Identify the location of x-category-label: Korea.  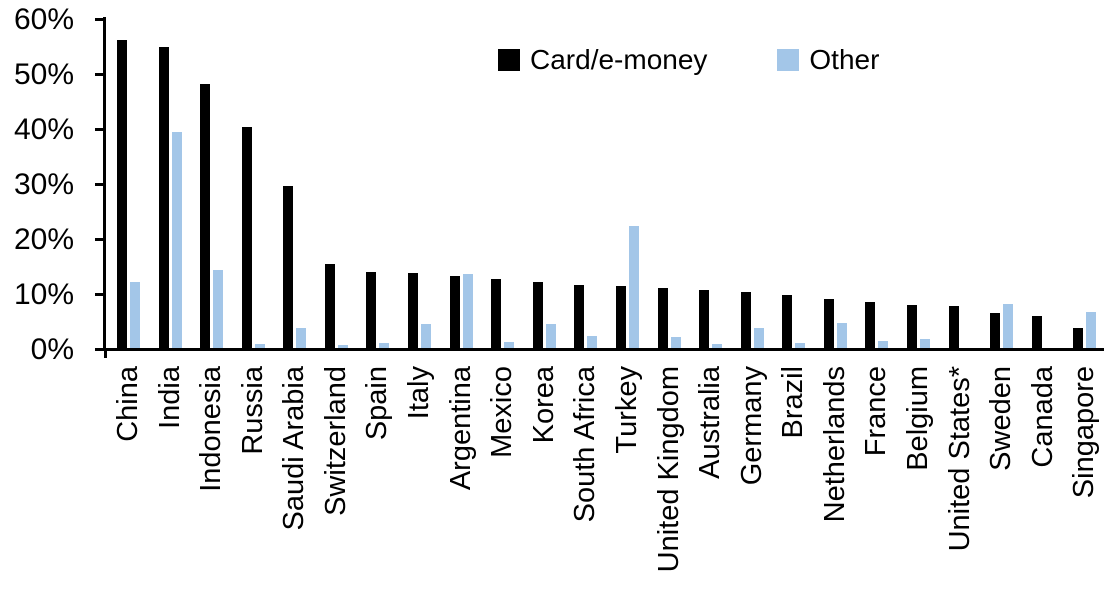
(543, 405).